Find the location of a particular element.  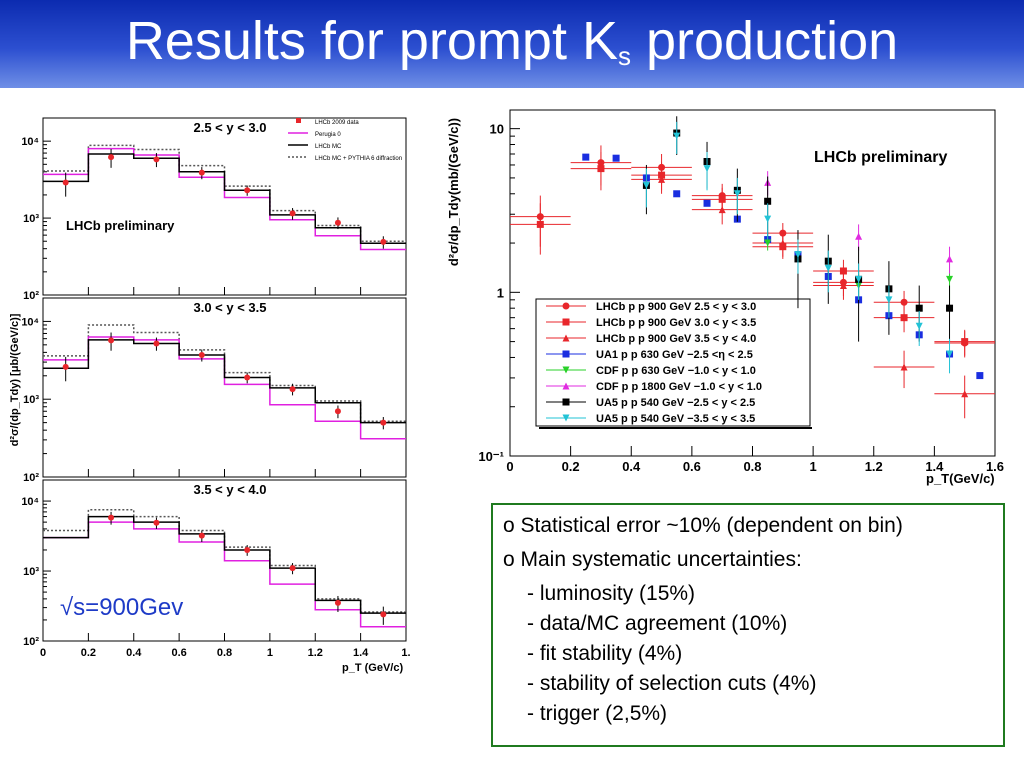

notes-item: - trigger (2,5%) is located at coordinates (597, 713).